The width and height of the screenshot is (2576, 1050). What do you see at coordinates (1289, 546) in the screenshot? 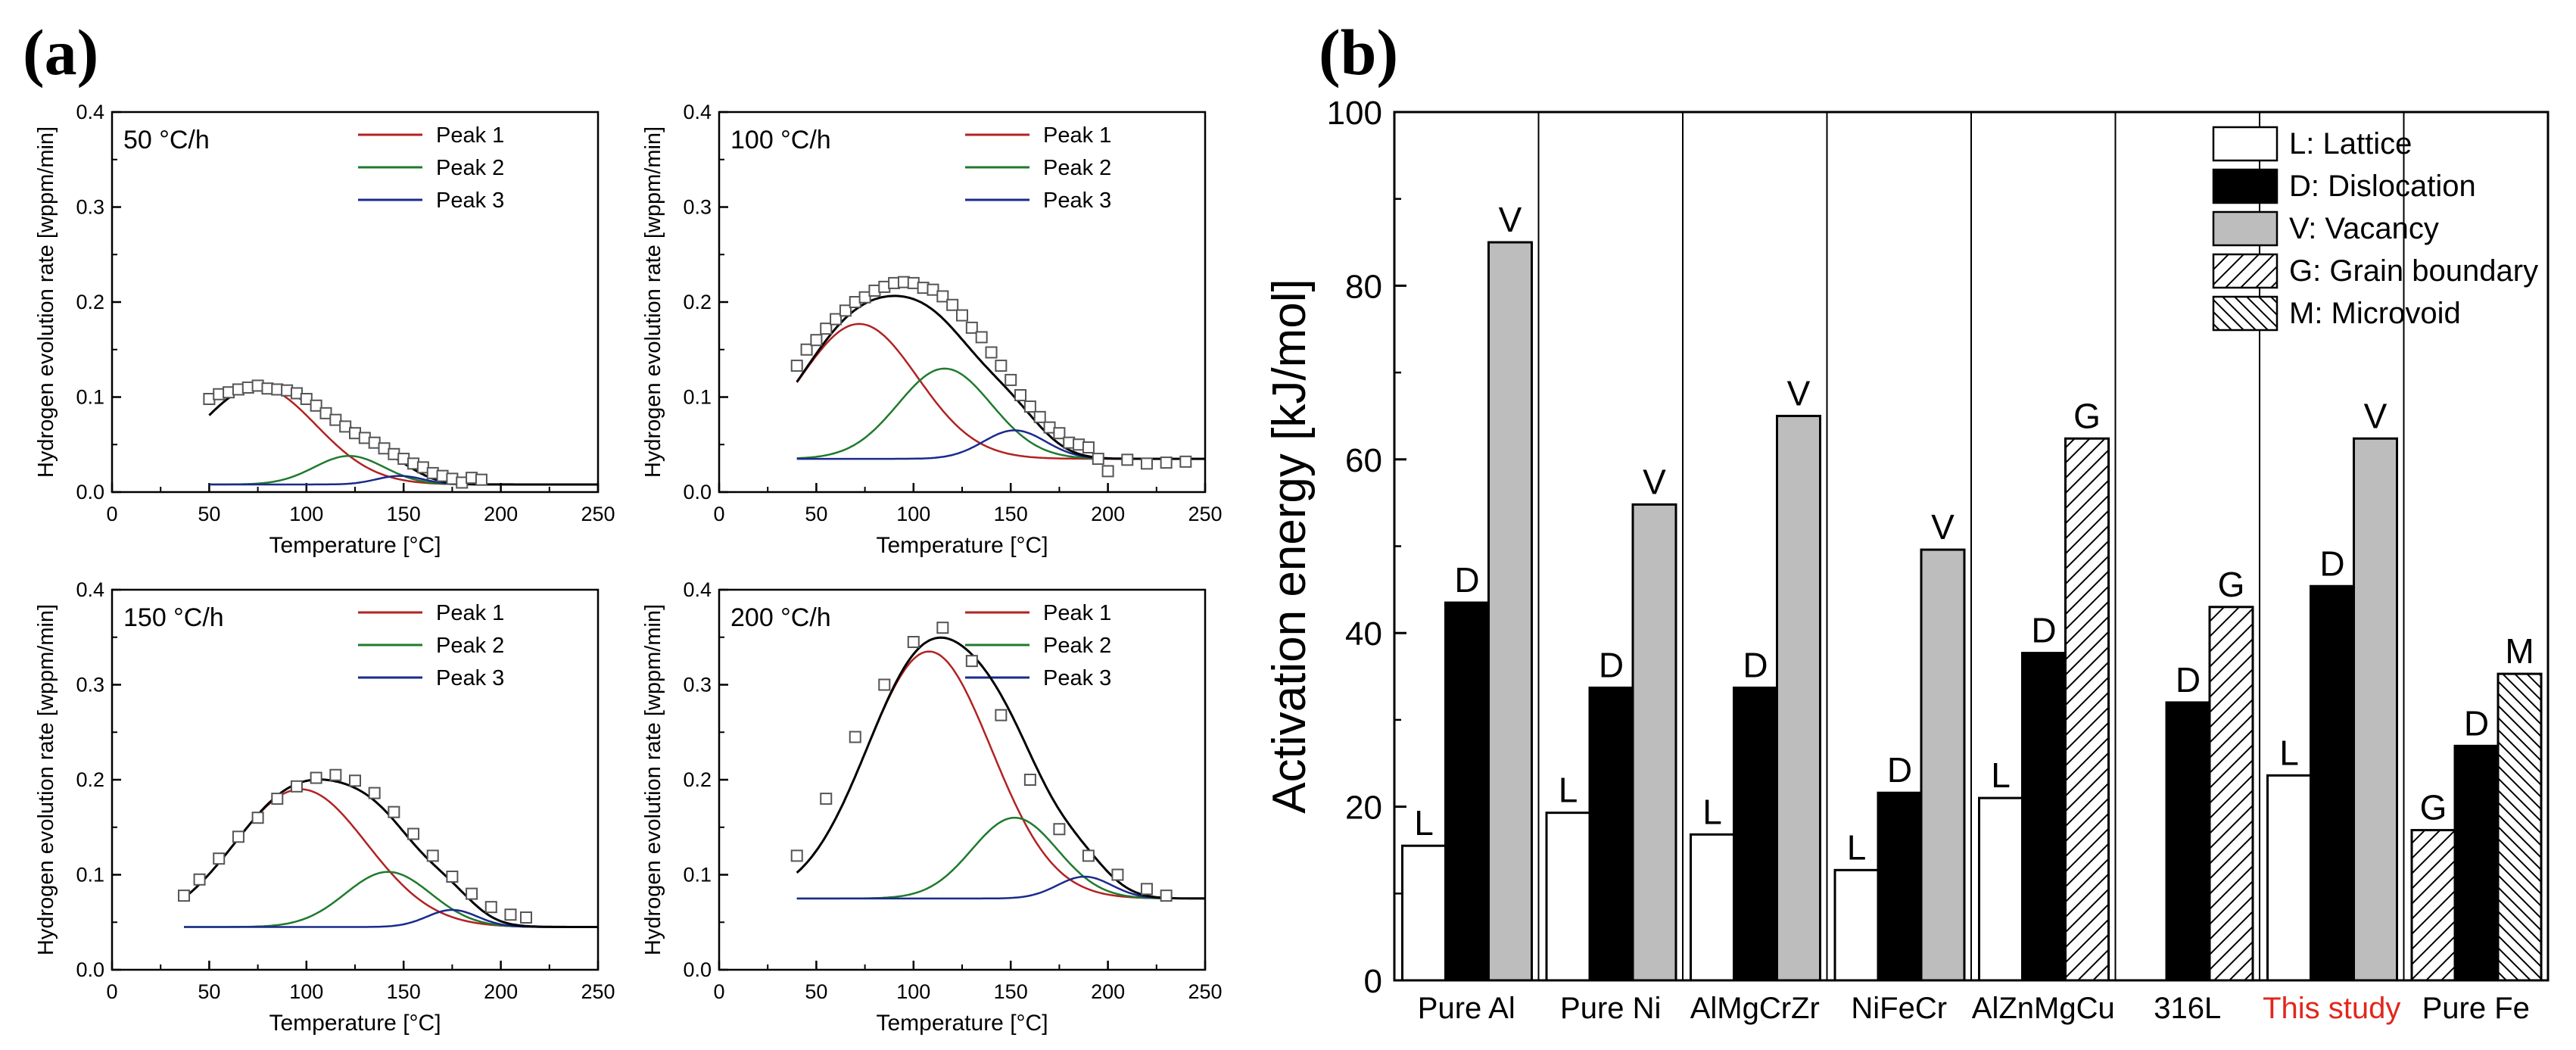
I see `y-axis-label: Activation energy [kJ/mol]` at bounding box center [1289, 546].